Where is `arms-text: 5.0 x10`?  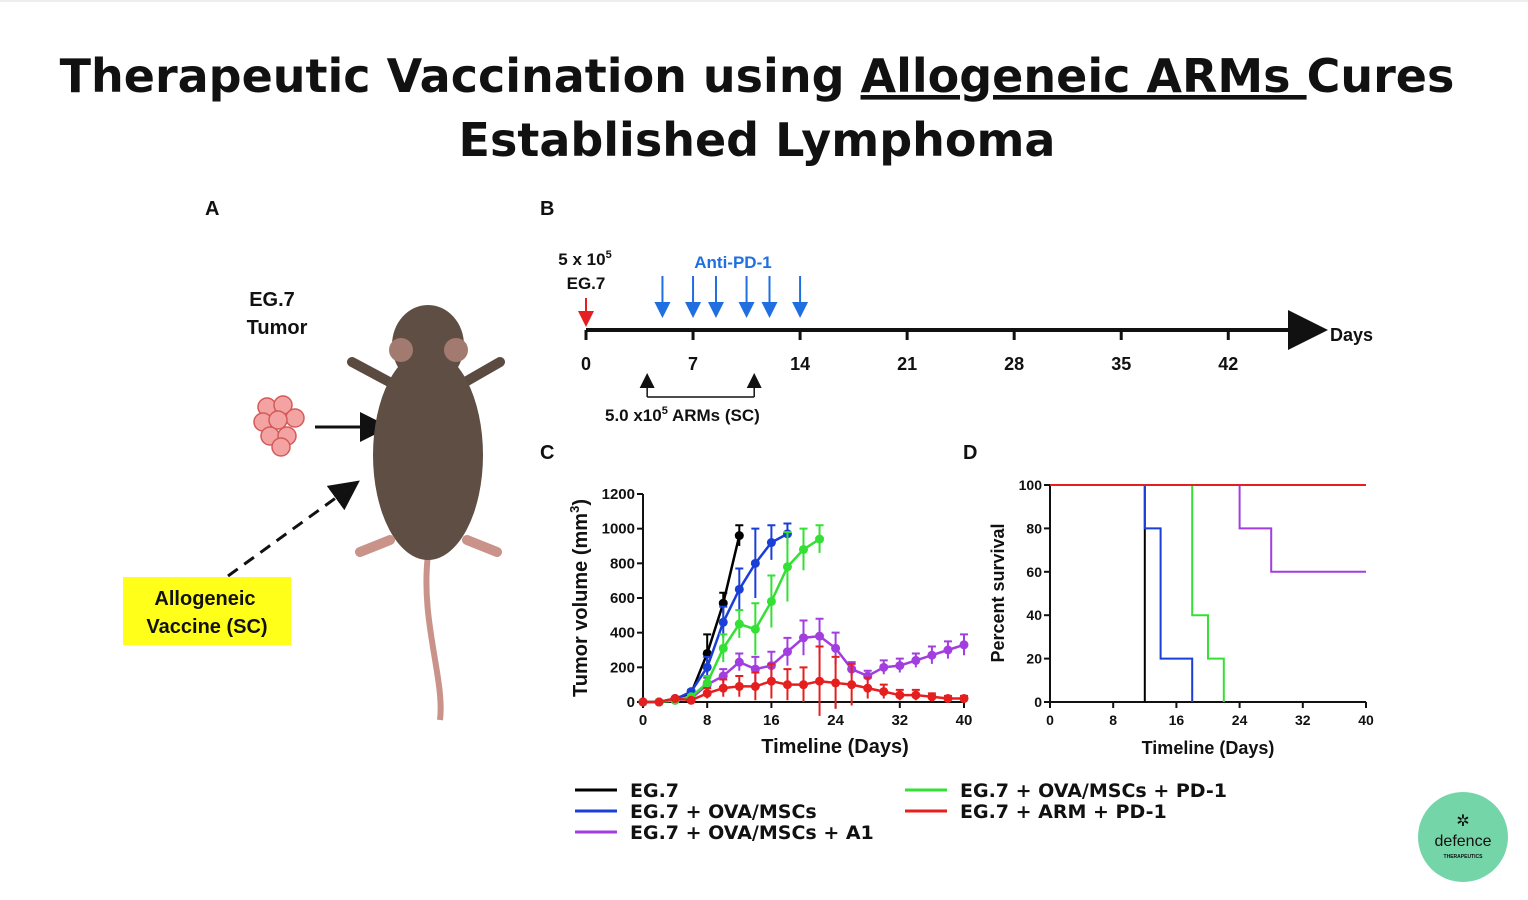
arms-text: 5.0 x10 is located at coordinates (633, 415).